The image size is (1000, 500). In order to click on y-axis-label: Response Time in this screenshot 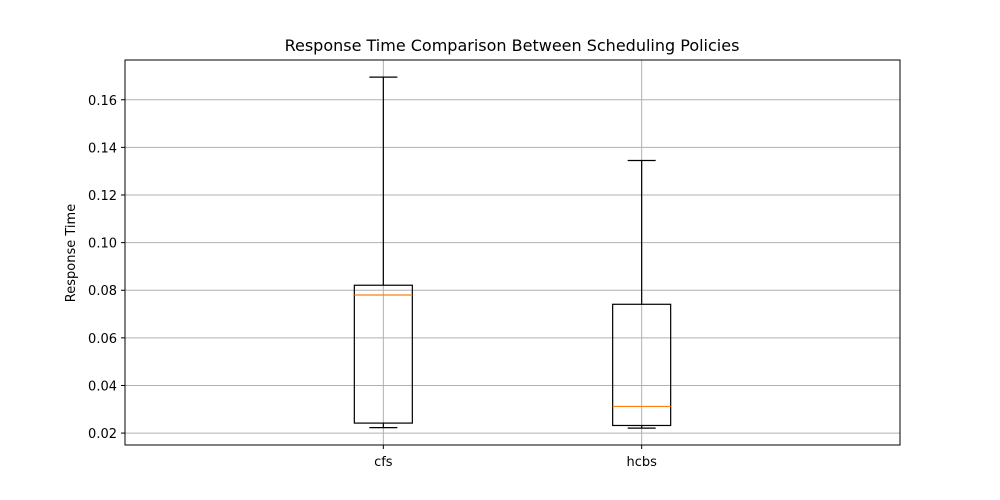, I will do `click(71, 253)`.